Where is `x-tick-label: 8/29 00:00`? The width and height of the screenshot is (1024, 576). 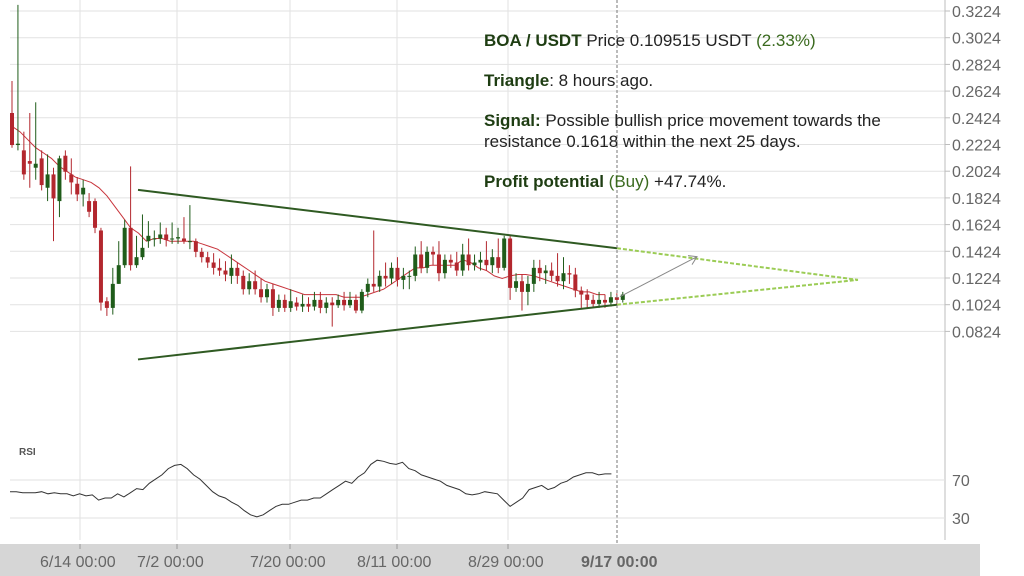 x-tick-label: 8/29 00:00 is located at coordinates (506, 562).